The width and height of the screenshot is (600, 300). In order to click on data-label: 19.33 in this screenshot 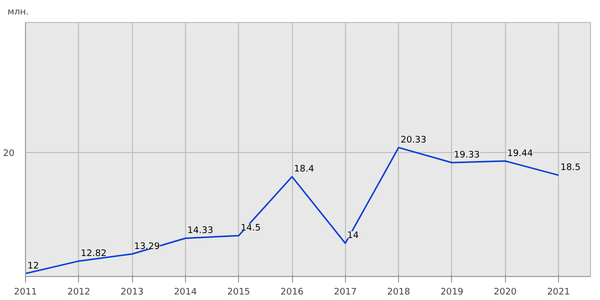, I will do `click(467, 155)`.